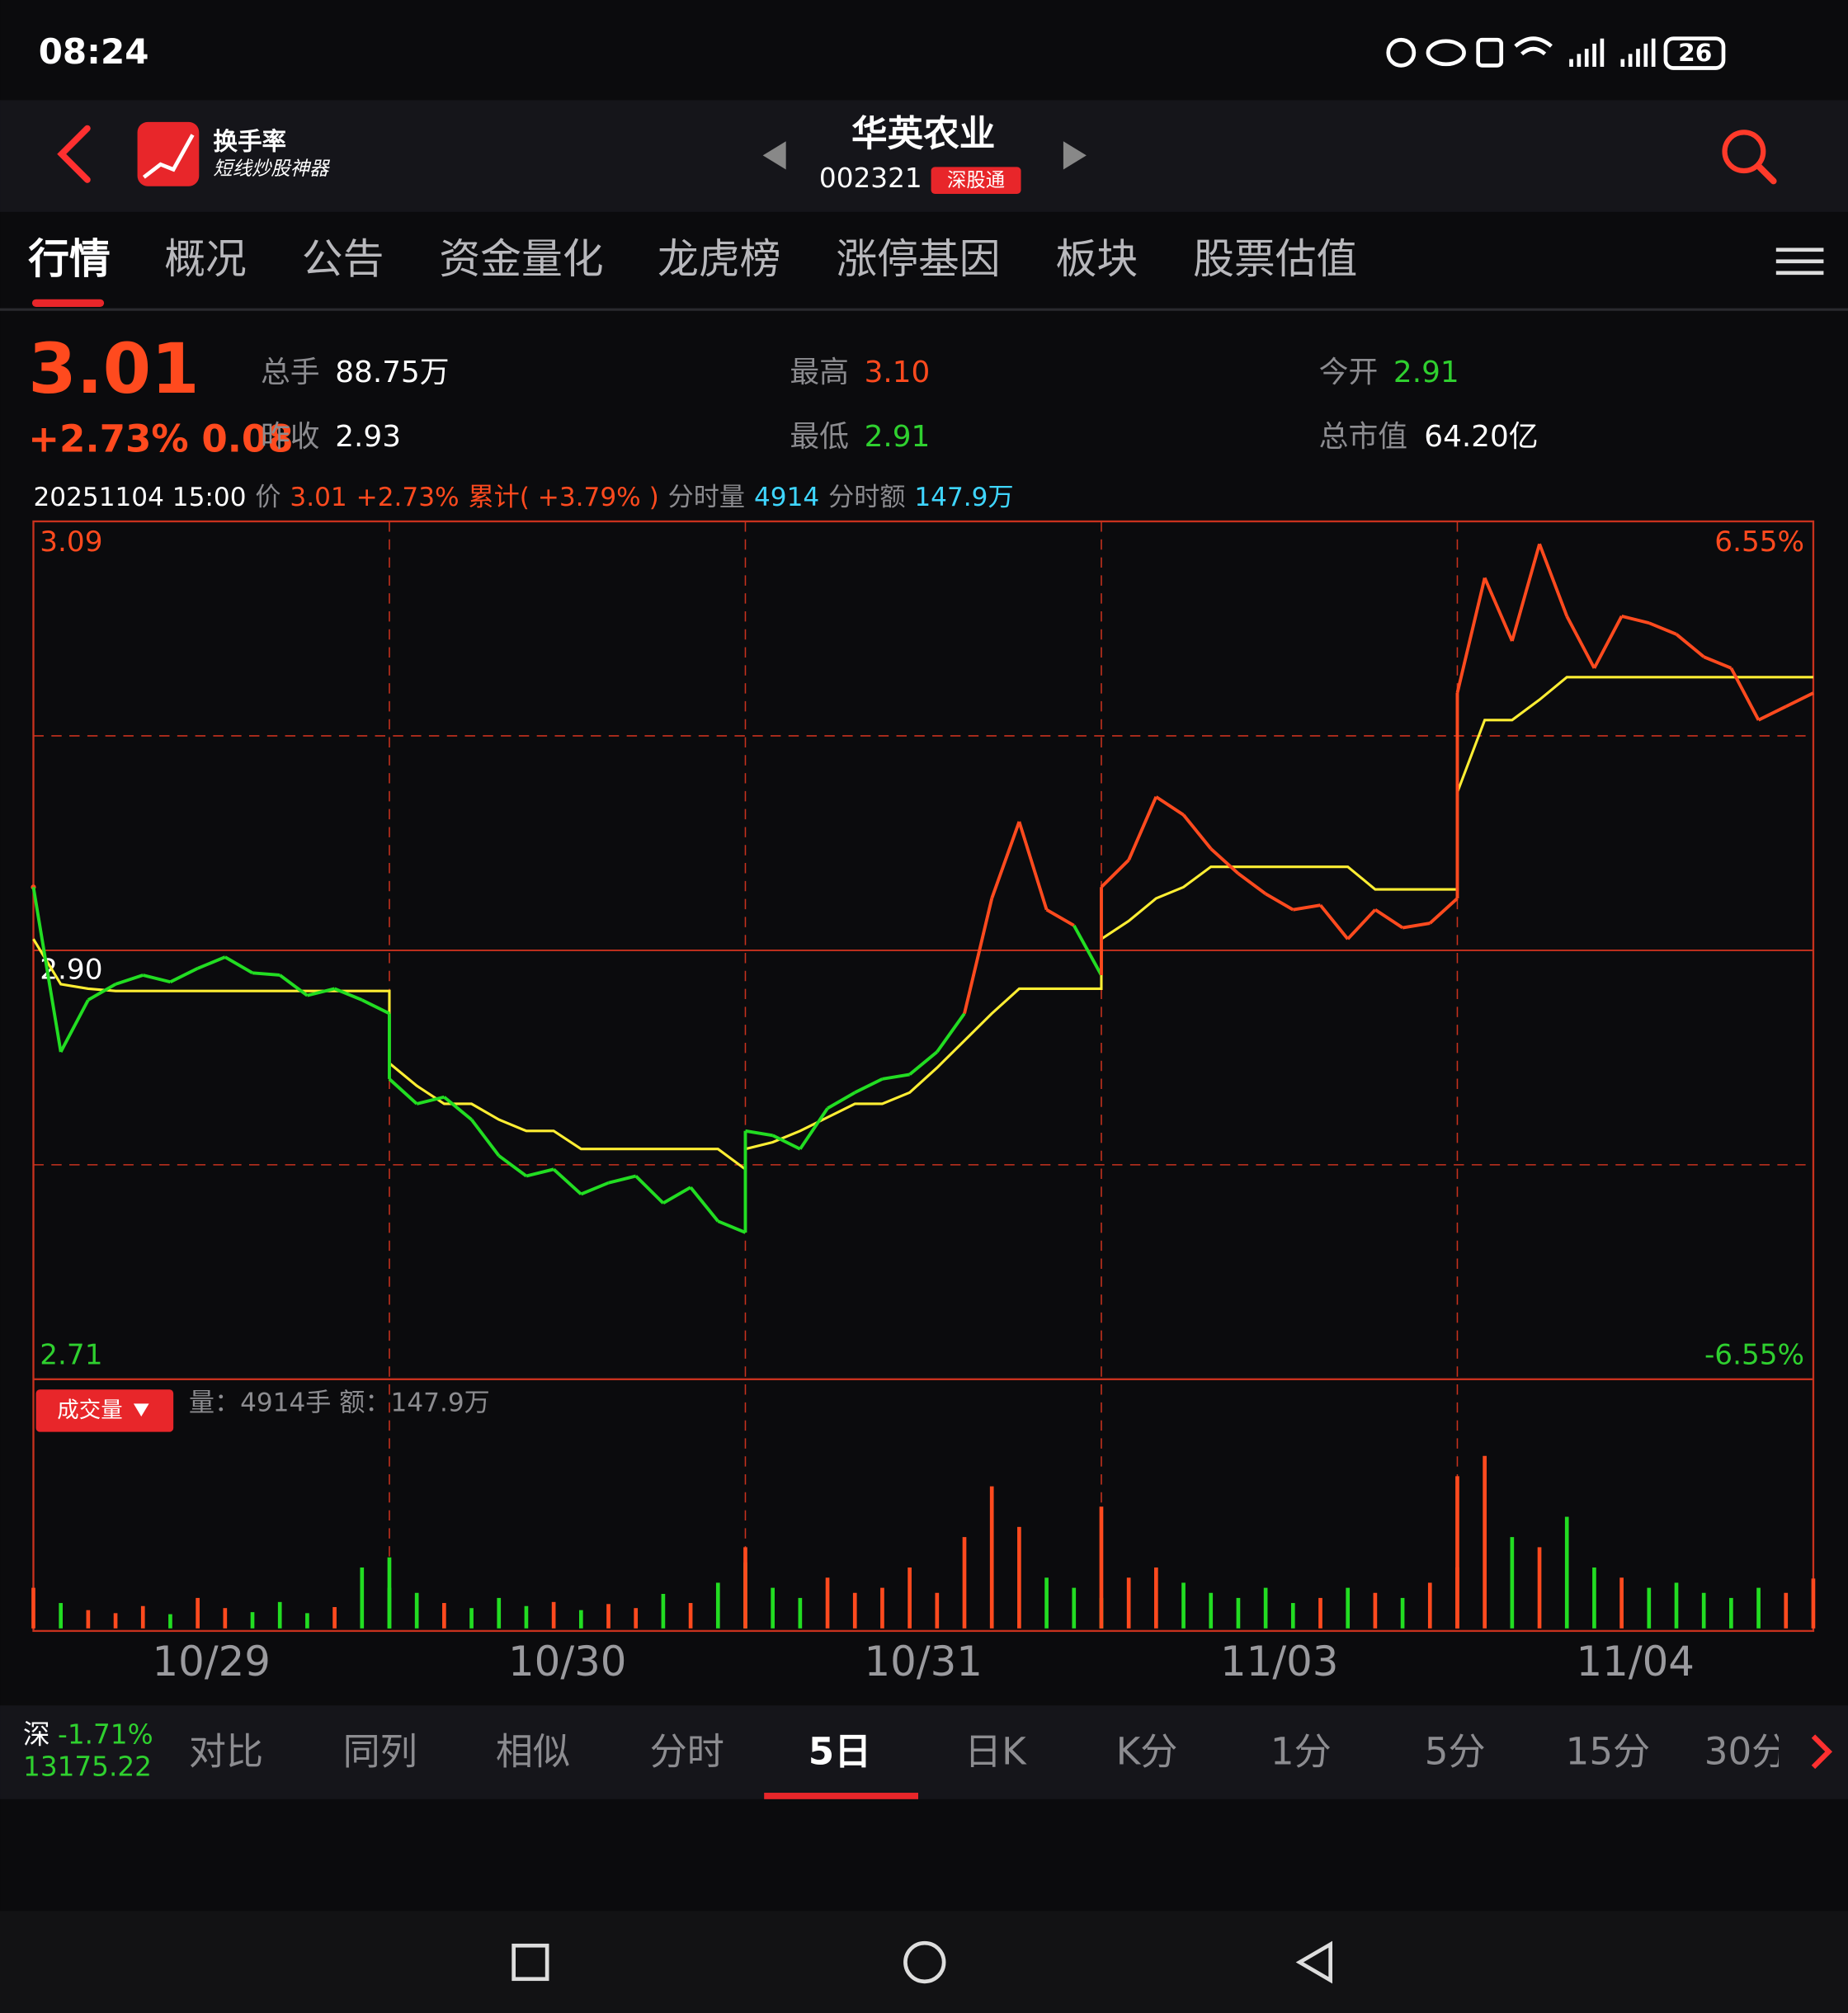 This screenshot has height=2013, width=1848. I want to click on prev-stock, so click(774, 155).